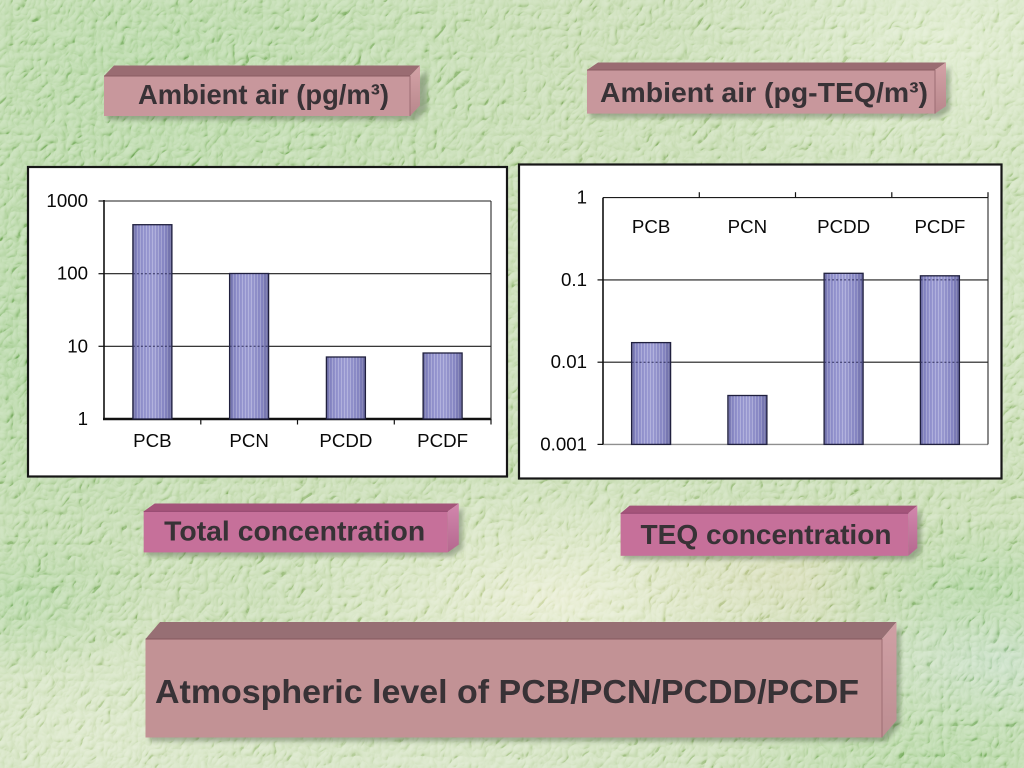  What do you see at coordinates (507, 691) in the screenshot?
I see `svg-text:Atmospheric level of PCB/PCN/P: Atmospheric level of PCB/PCN/PCDD/PCDF` at bounding box center [507, 691].